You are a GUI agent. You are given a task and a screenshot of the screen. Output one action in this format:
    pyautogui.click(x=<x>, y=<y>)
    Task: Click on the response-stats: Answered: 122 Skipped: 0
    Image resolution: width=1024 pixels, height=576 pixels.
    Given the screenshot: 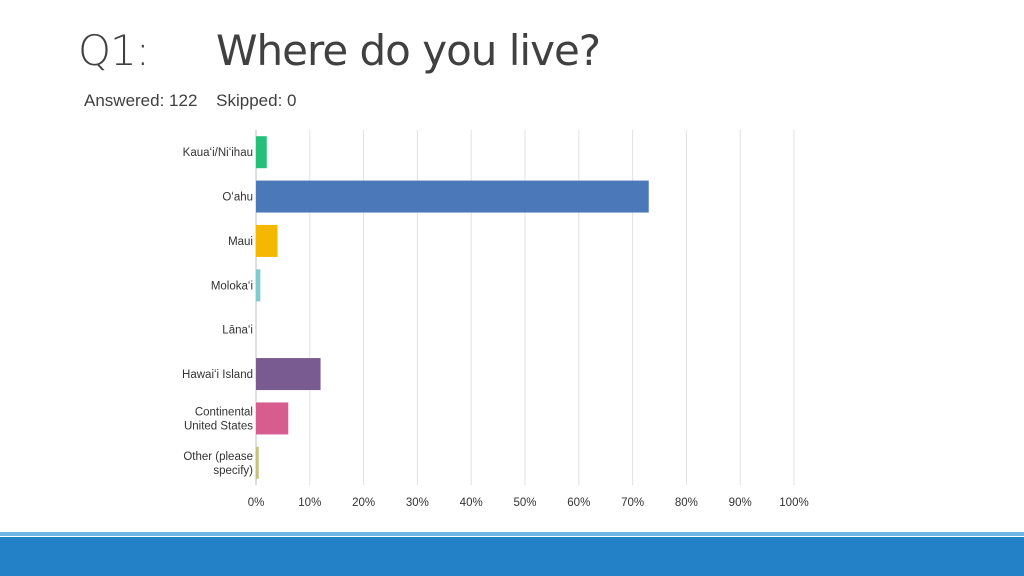 What is the action you would take?
    pyautogui.click(x=197, y=101)
    